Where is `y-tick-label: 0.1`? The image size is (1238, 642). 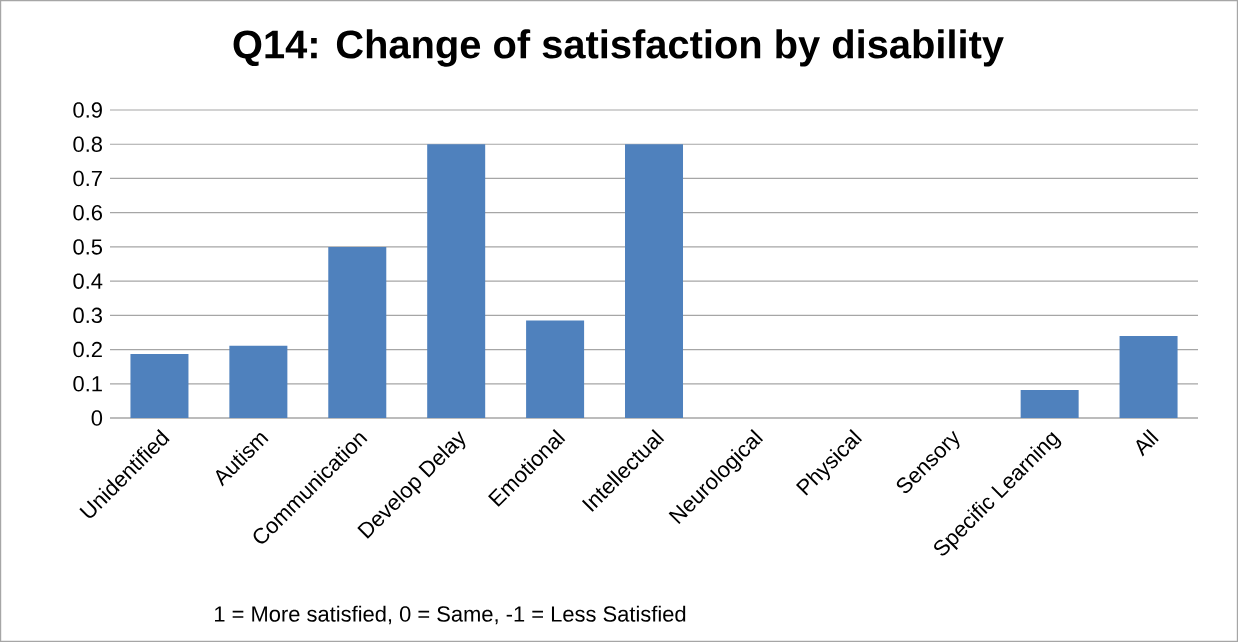 y-tick-label: 0.1 is located at coordinates (87, 384).